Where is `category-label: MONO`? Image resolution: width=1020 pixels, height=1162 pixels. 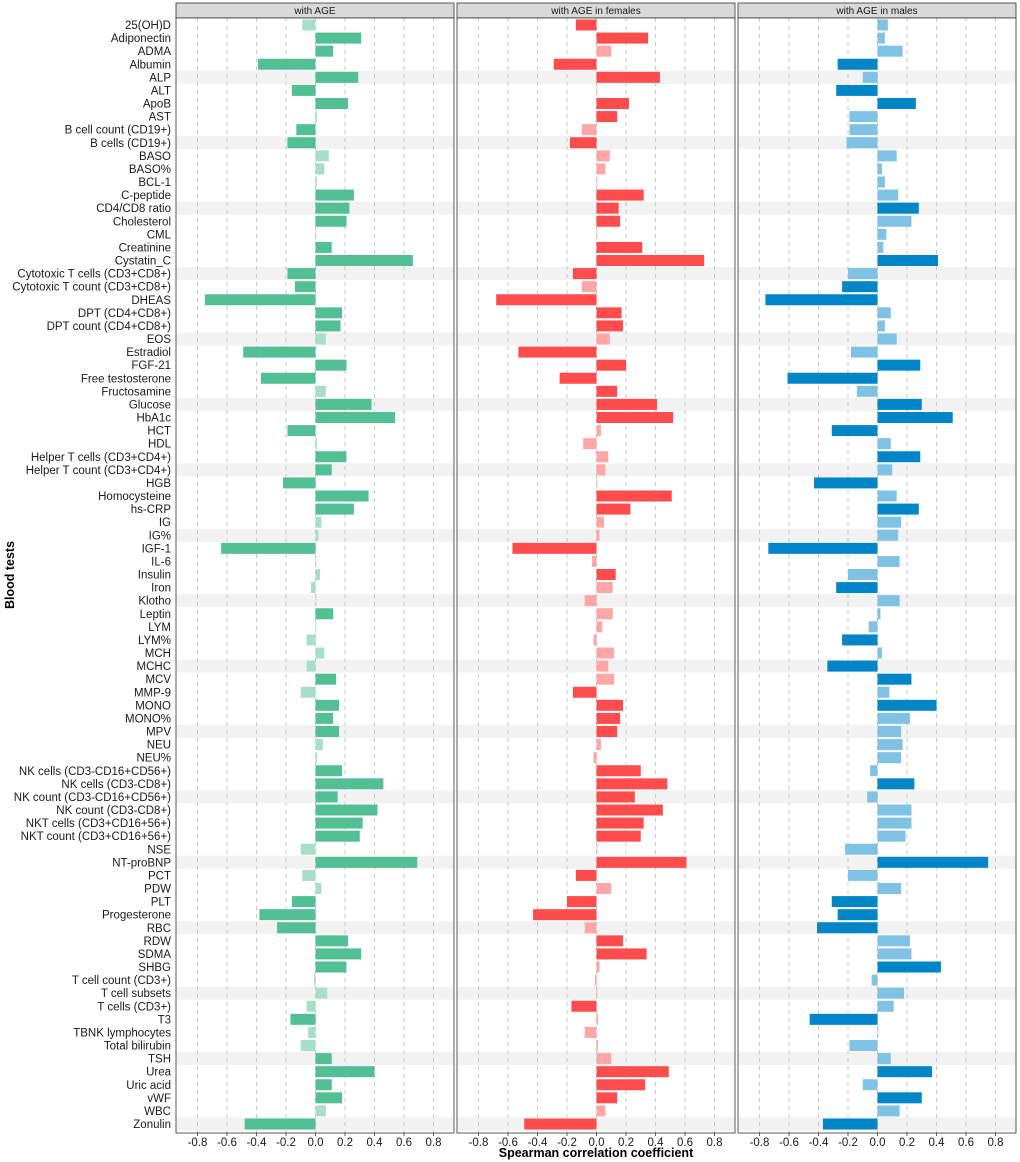 category-label: MONO is located at coordinates (153, 706).